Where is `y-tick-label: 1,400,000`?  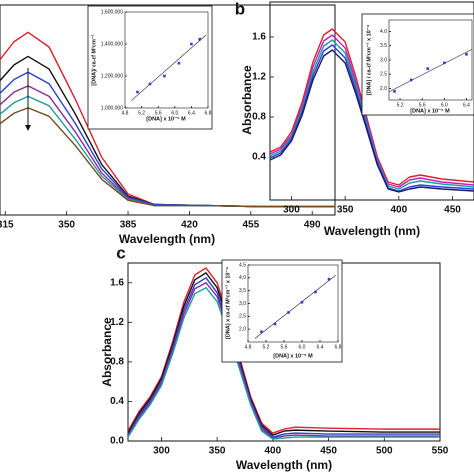
y-tick-label: 1,400,000 is located at coordinates (112, 44).